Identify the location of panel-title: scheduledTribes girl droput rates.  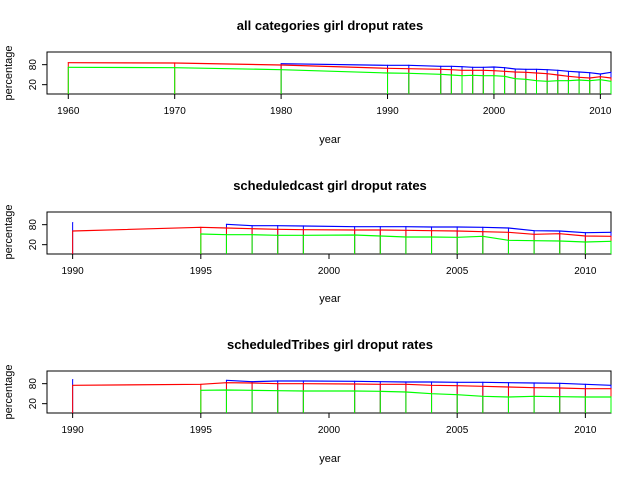
(330, 344).